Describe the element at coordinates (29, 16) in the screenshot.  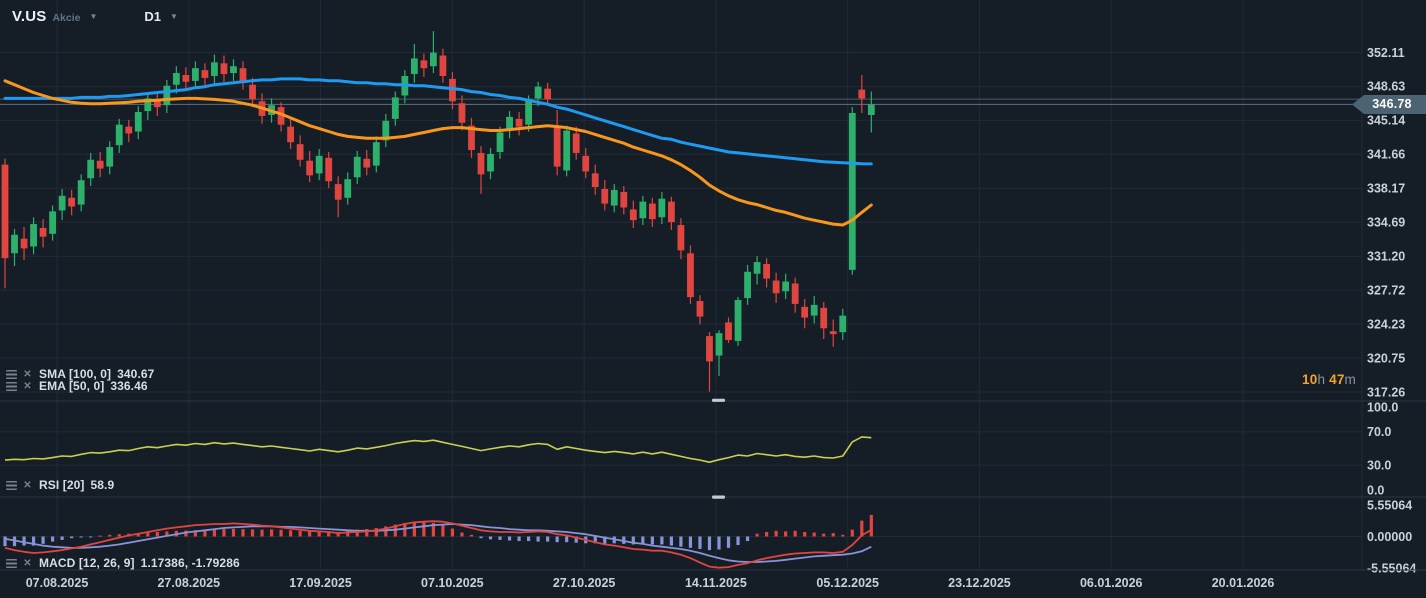
I see `symbol-label: V.US` at that location.